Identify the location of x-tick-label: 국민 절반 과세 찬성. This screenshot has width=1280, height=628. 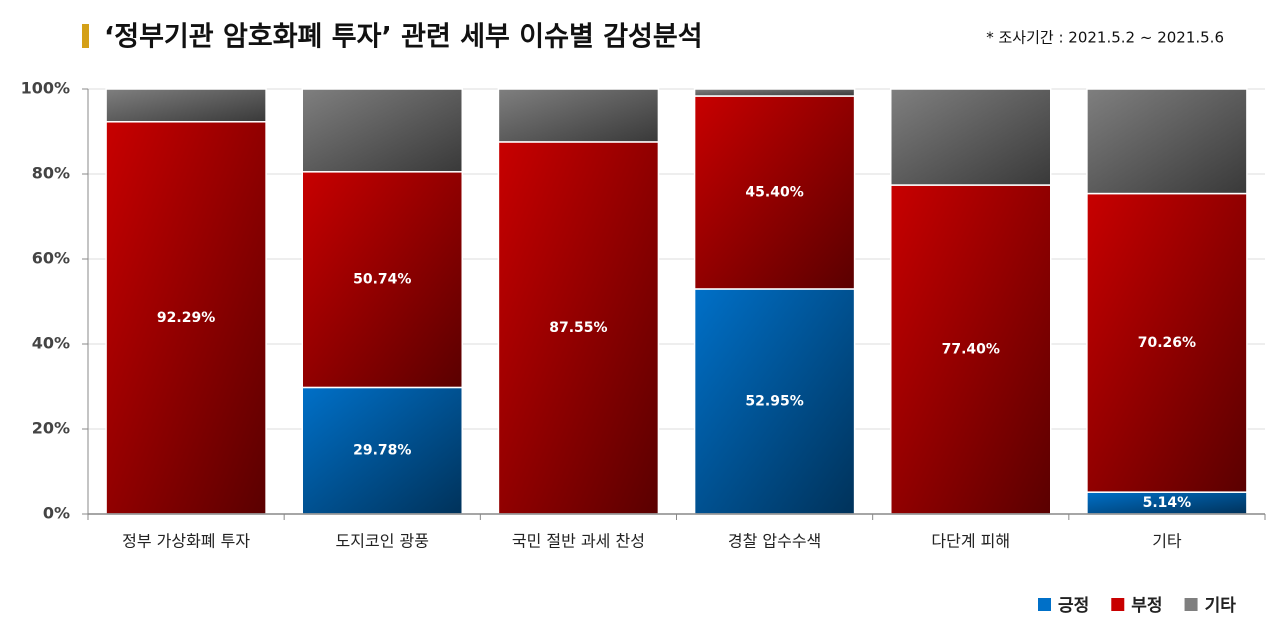
(578, 541).